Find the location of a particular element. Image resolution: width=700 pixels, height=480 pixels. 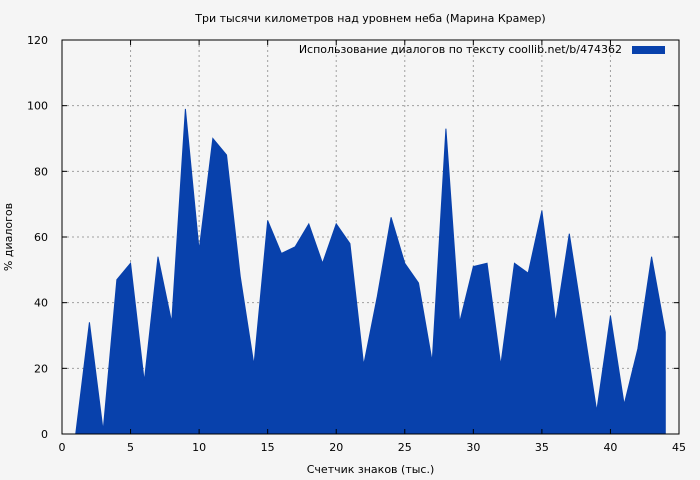

y-tick-label: 40 is located at coordinates (41, 303).